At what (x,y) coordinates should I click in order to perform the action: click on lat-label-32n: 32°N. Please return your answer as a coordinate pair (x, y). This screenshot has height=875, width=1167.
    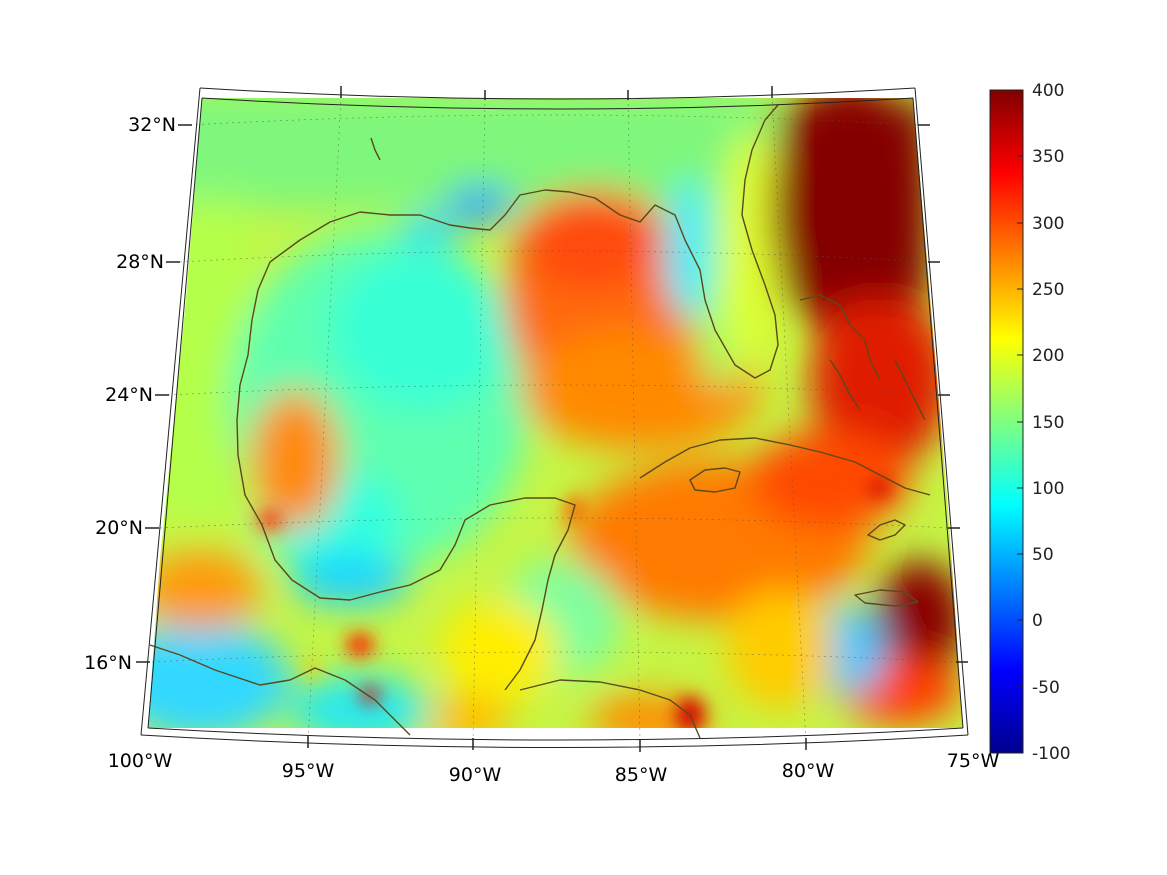
    Looking at the image, I should click on (152, 125).